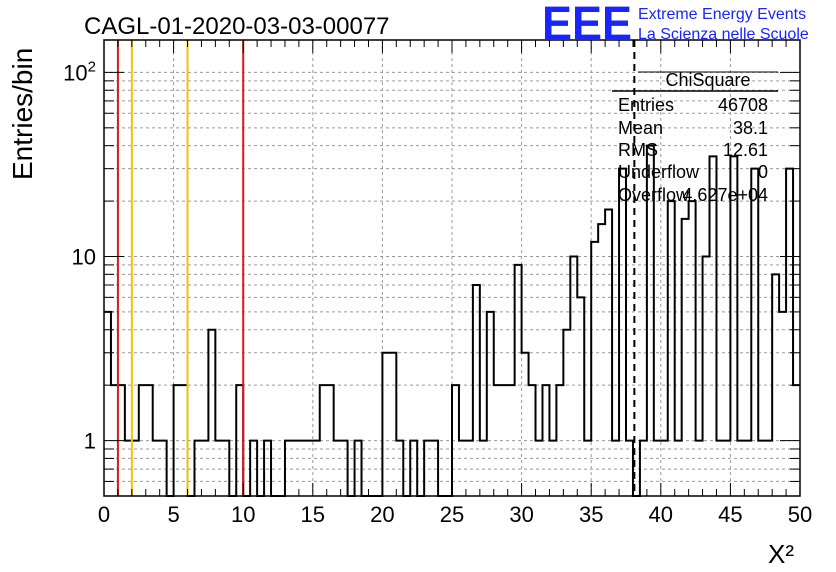  Describe the element at coordinates (646, 105) in the screenshot. I see `stats-entries-label: Entries` at that location.